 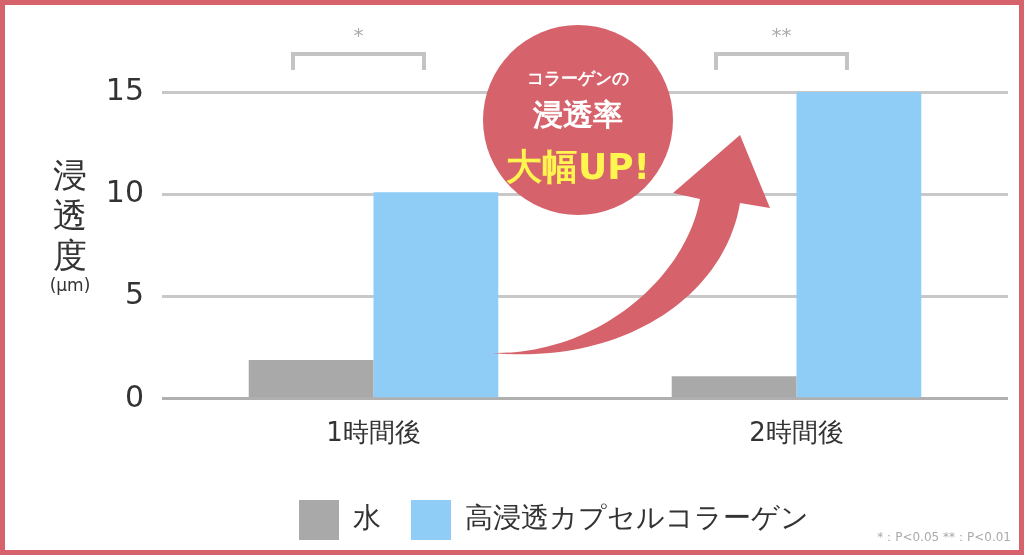 I want to click on y-tick-label: 10, so click(x=124, y=192).